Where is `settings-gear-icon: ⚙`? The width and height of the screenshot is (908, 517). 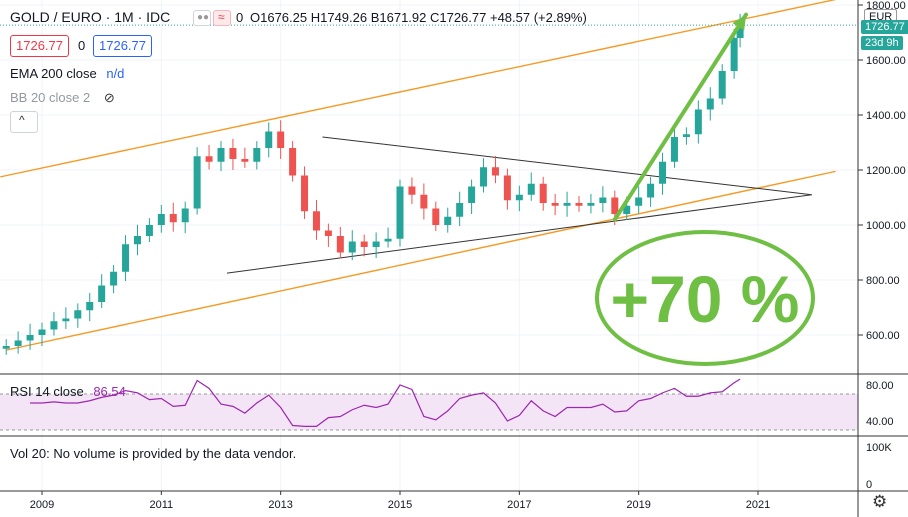
settings-gear-icon: ⚙ is located at coordinates (880, 501).